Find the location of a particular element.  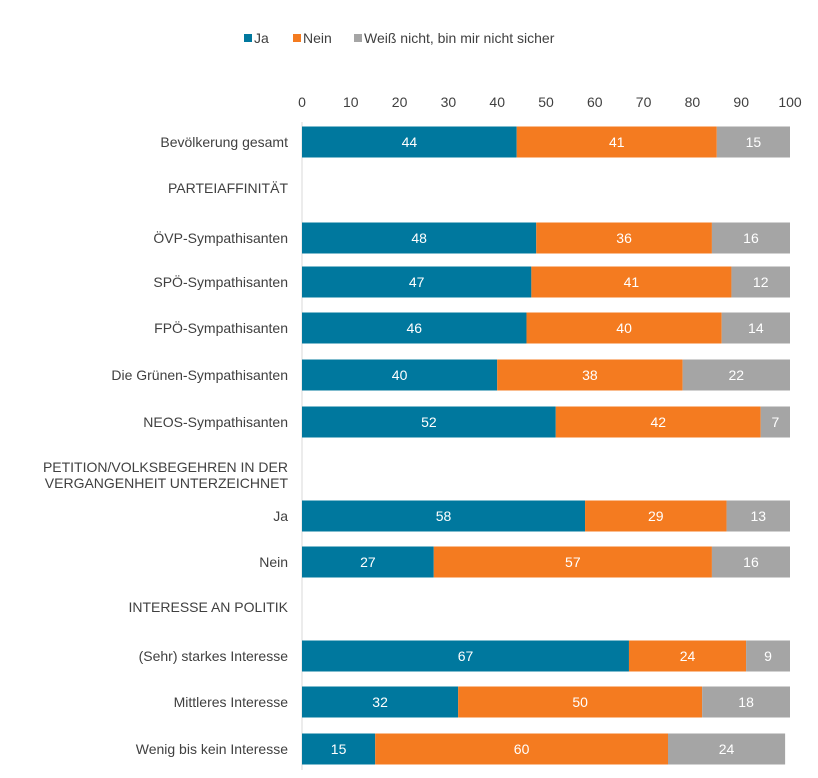

data-label: 29 is located at coordinates (656, 516).